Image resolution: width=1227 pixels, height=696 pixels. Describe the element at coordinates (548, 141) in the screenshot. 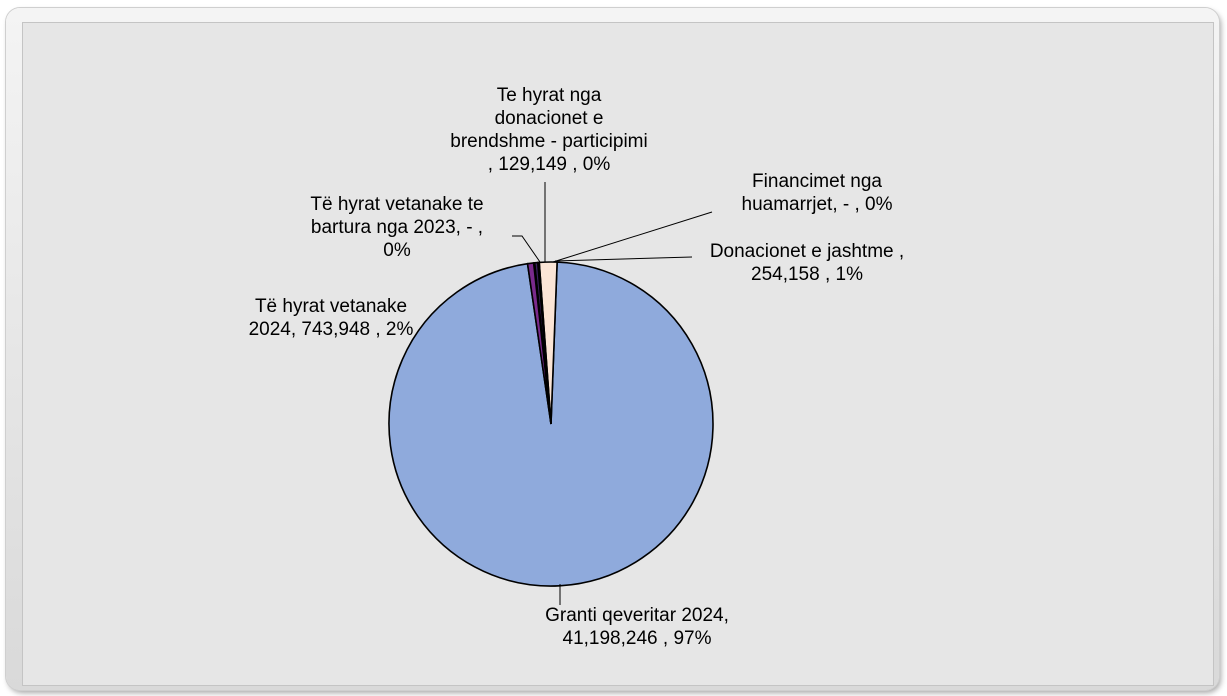

I see `label-donacionet-brendshme-line: brendshme - participimi` at that location.